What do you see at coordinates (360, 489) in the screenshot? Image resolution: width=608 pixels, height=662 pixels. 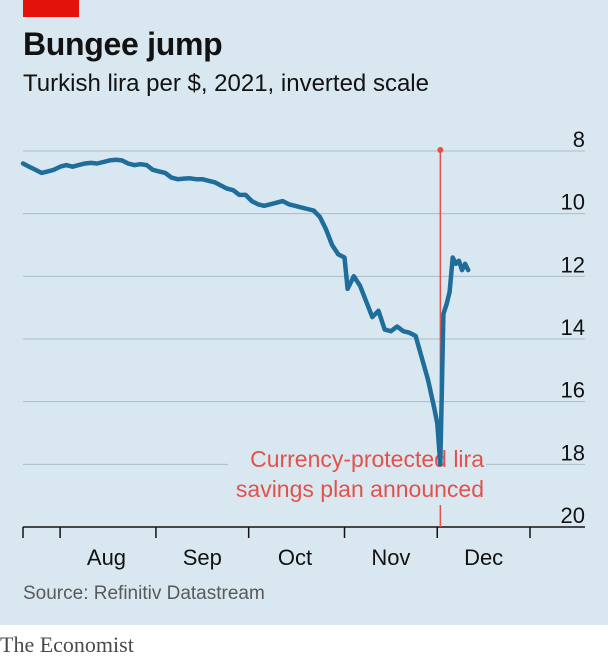 I see `annotation-label: savings plan announced` at bounding box center [360, 489].